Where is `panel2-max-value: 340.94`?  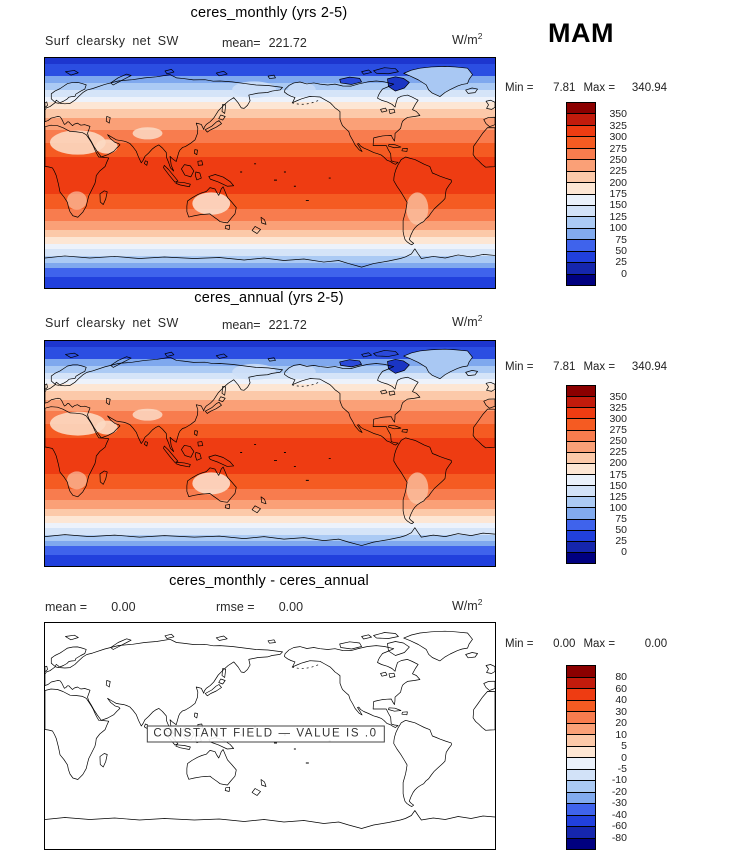
panel2-max-value: 340.94 is located at coordinates (649, 367).